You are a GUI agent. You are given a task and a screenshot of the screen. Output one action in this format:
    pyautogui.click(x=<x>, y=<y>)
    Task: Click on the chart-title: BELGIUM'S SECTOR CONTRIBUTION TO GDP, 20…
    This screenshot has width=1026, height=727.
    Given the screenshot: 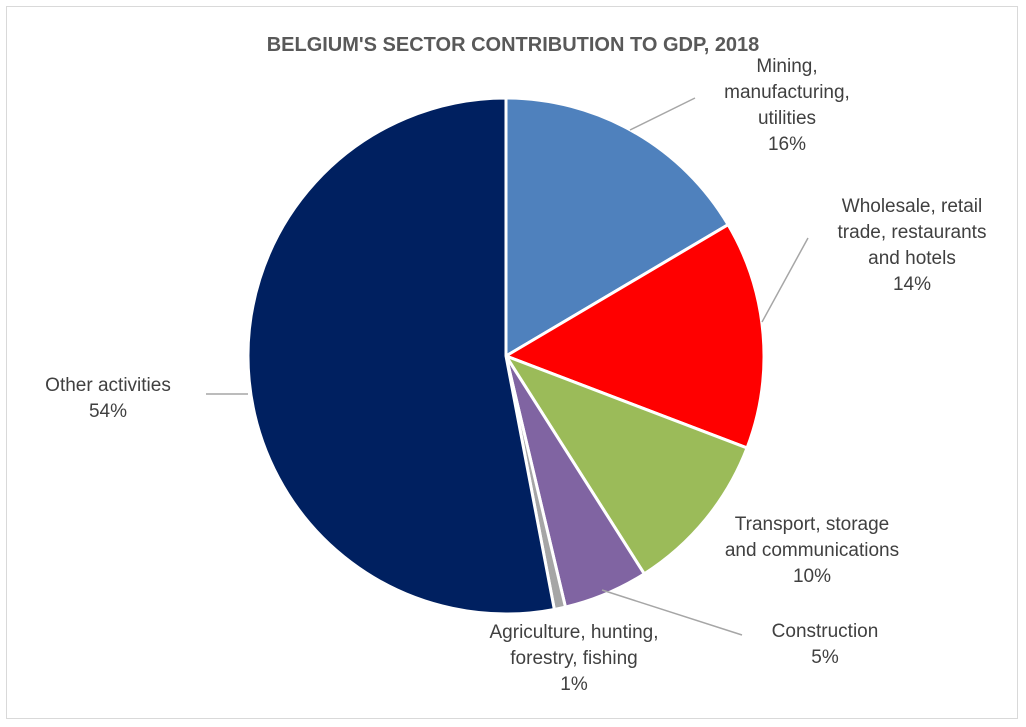 What is the action you would take?
    pyautogui.click(x=513, y=45)
    